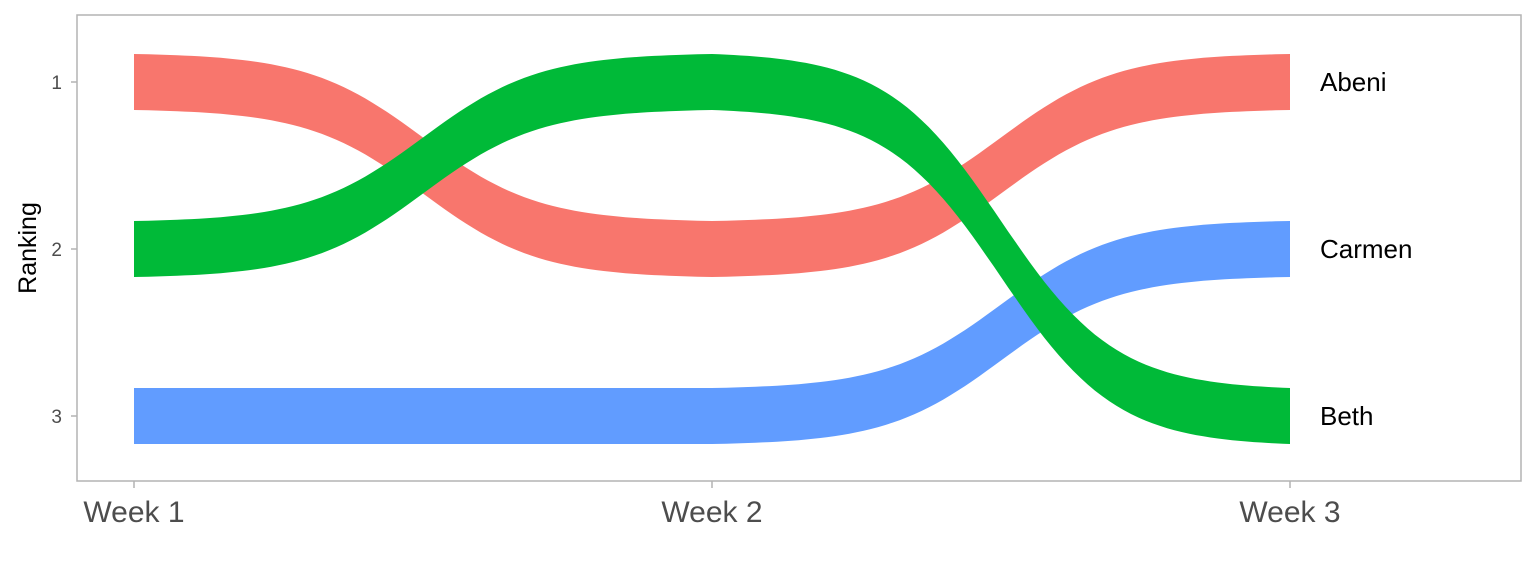  Describe the element at coordinates (1289, 512) in the screenshot. I see `x-tick-label: Week 3` at that location.